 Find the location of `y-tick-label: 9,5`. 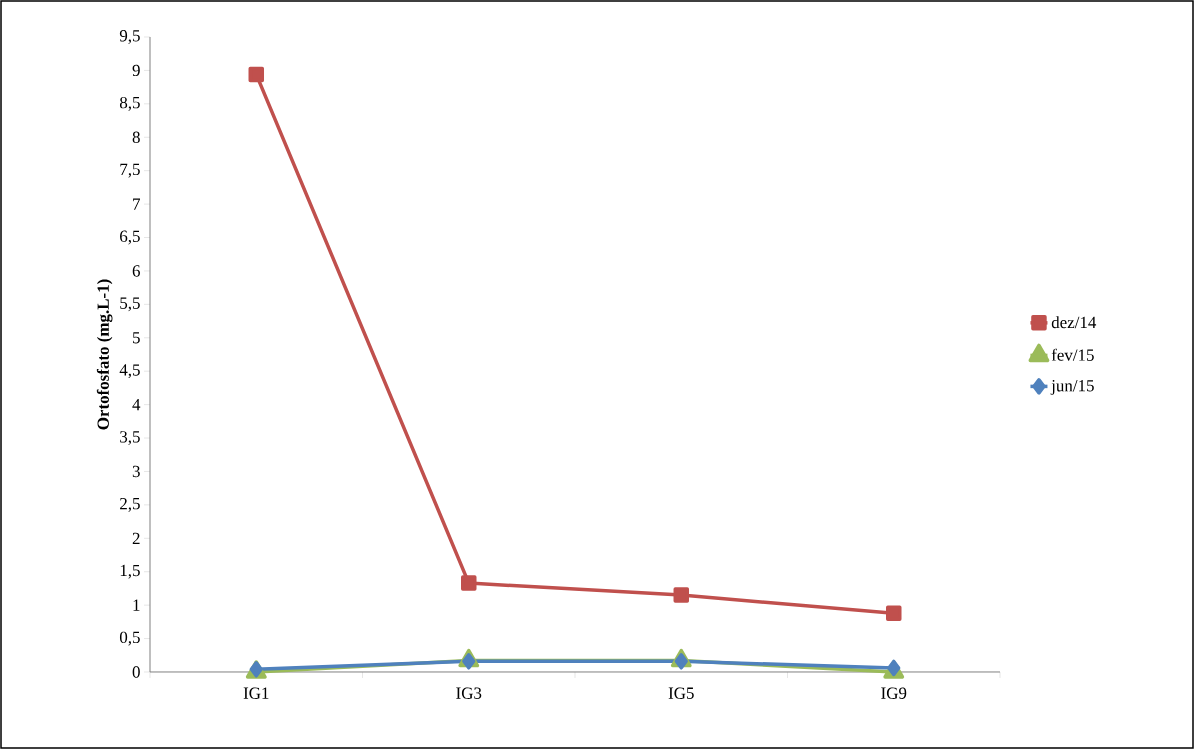

y-tick-label: 9,5 is located at coordinates (129, 37).